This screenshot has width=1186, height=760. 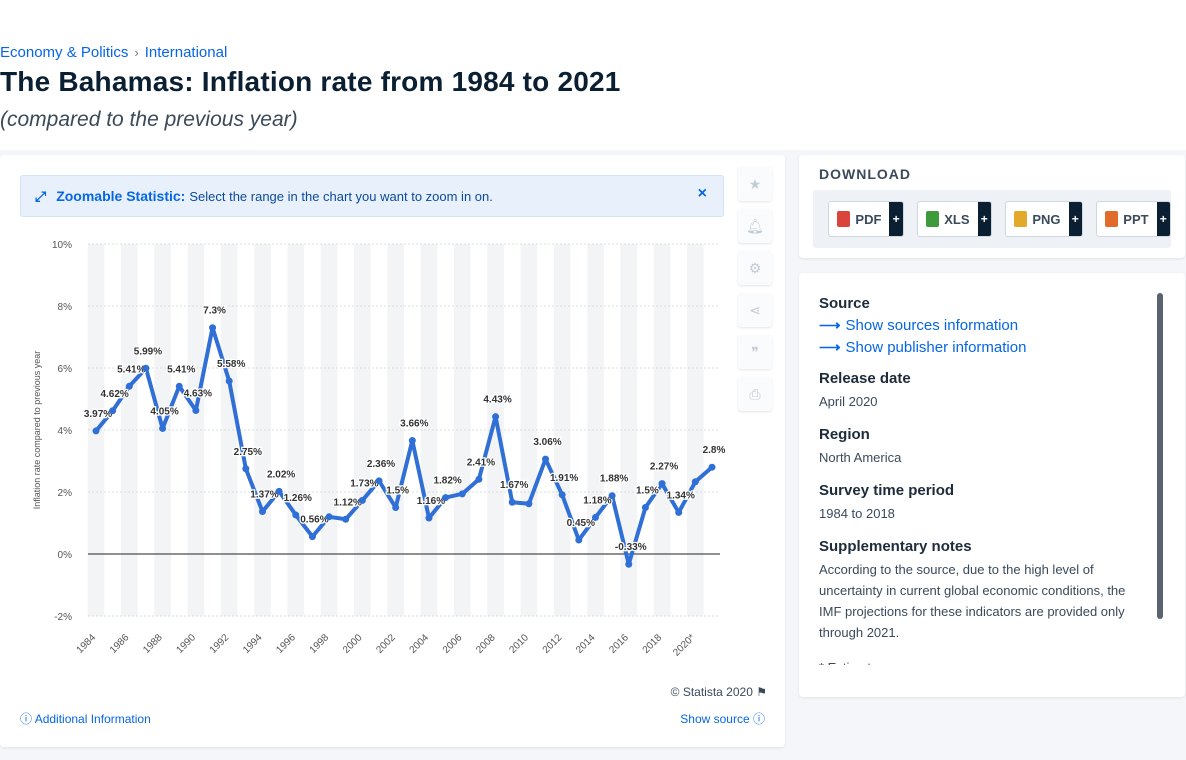 What do you see at coordinates (481, 462) in the screenshot?
I see `data-label: 2.41%` at bounding box center [481, 462].